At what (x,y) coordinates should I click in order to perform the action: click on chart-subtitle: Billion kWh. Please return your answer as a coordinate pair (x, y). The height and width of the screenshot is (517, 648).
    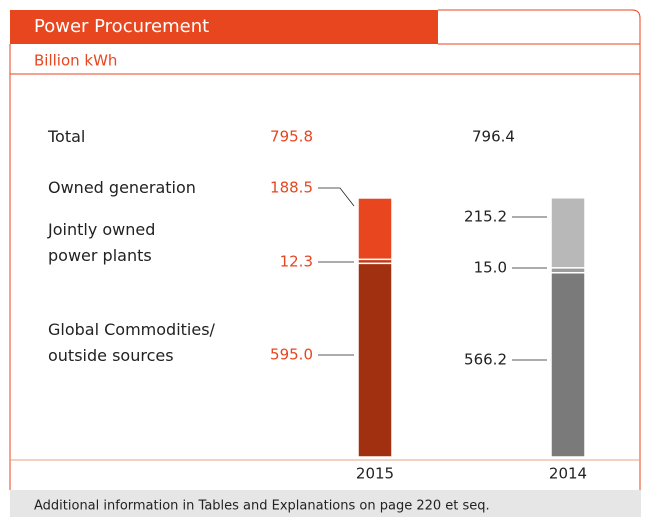
    Looking at the image, I should click on (75, 61).